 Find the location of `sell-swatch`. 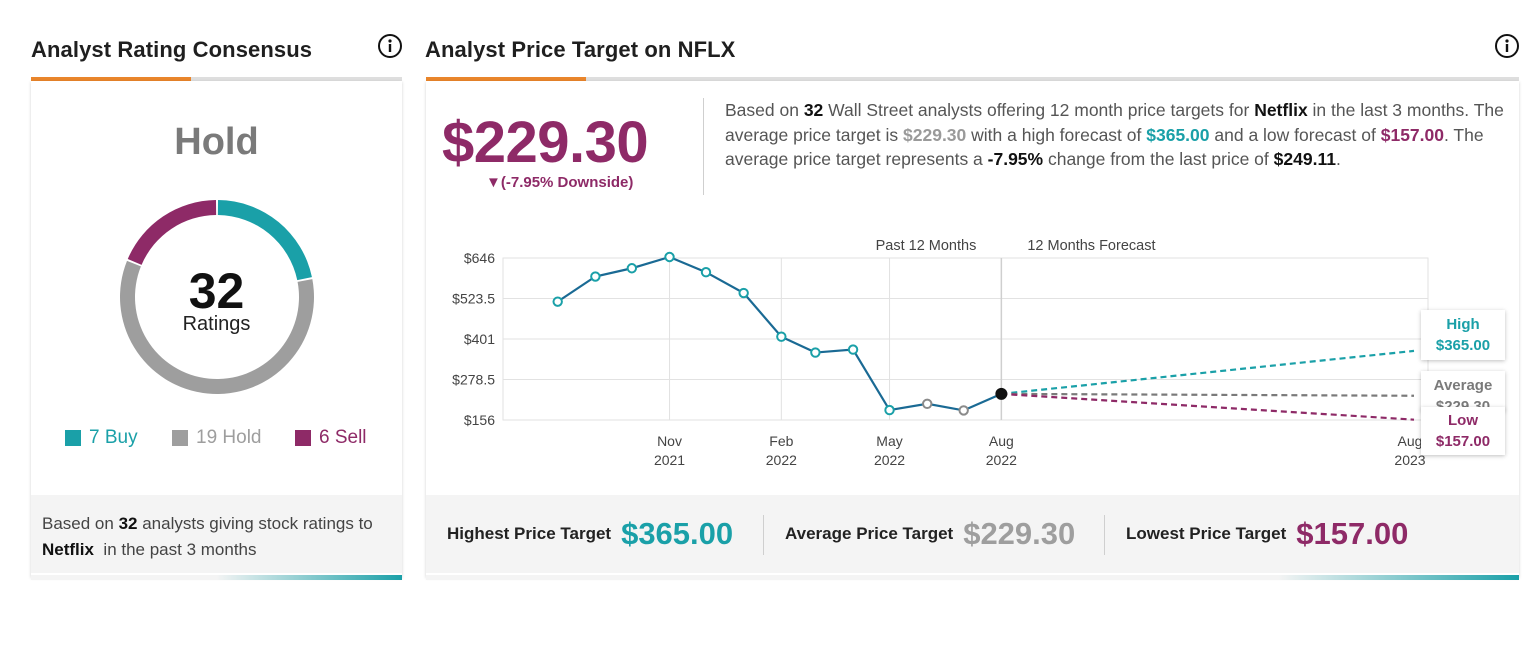

sell-swatch is located at coordinates (303, 438).